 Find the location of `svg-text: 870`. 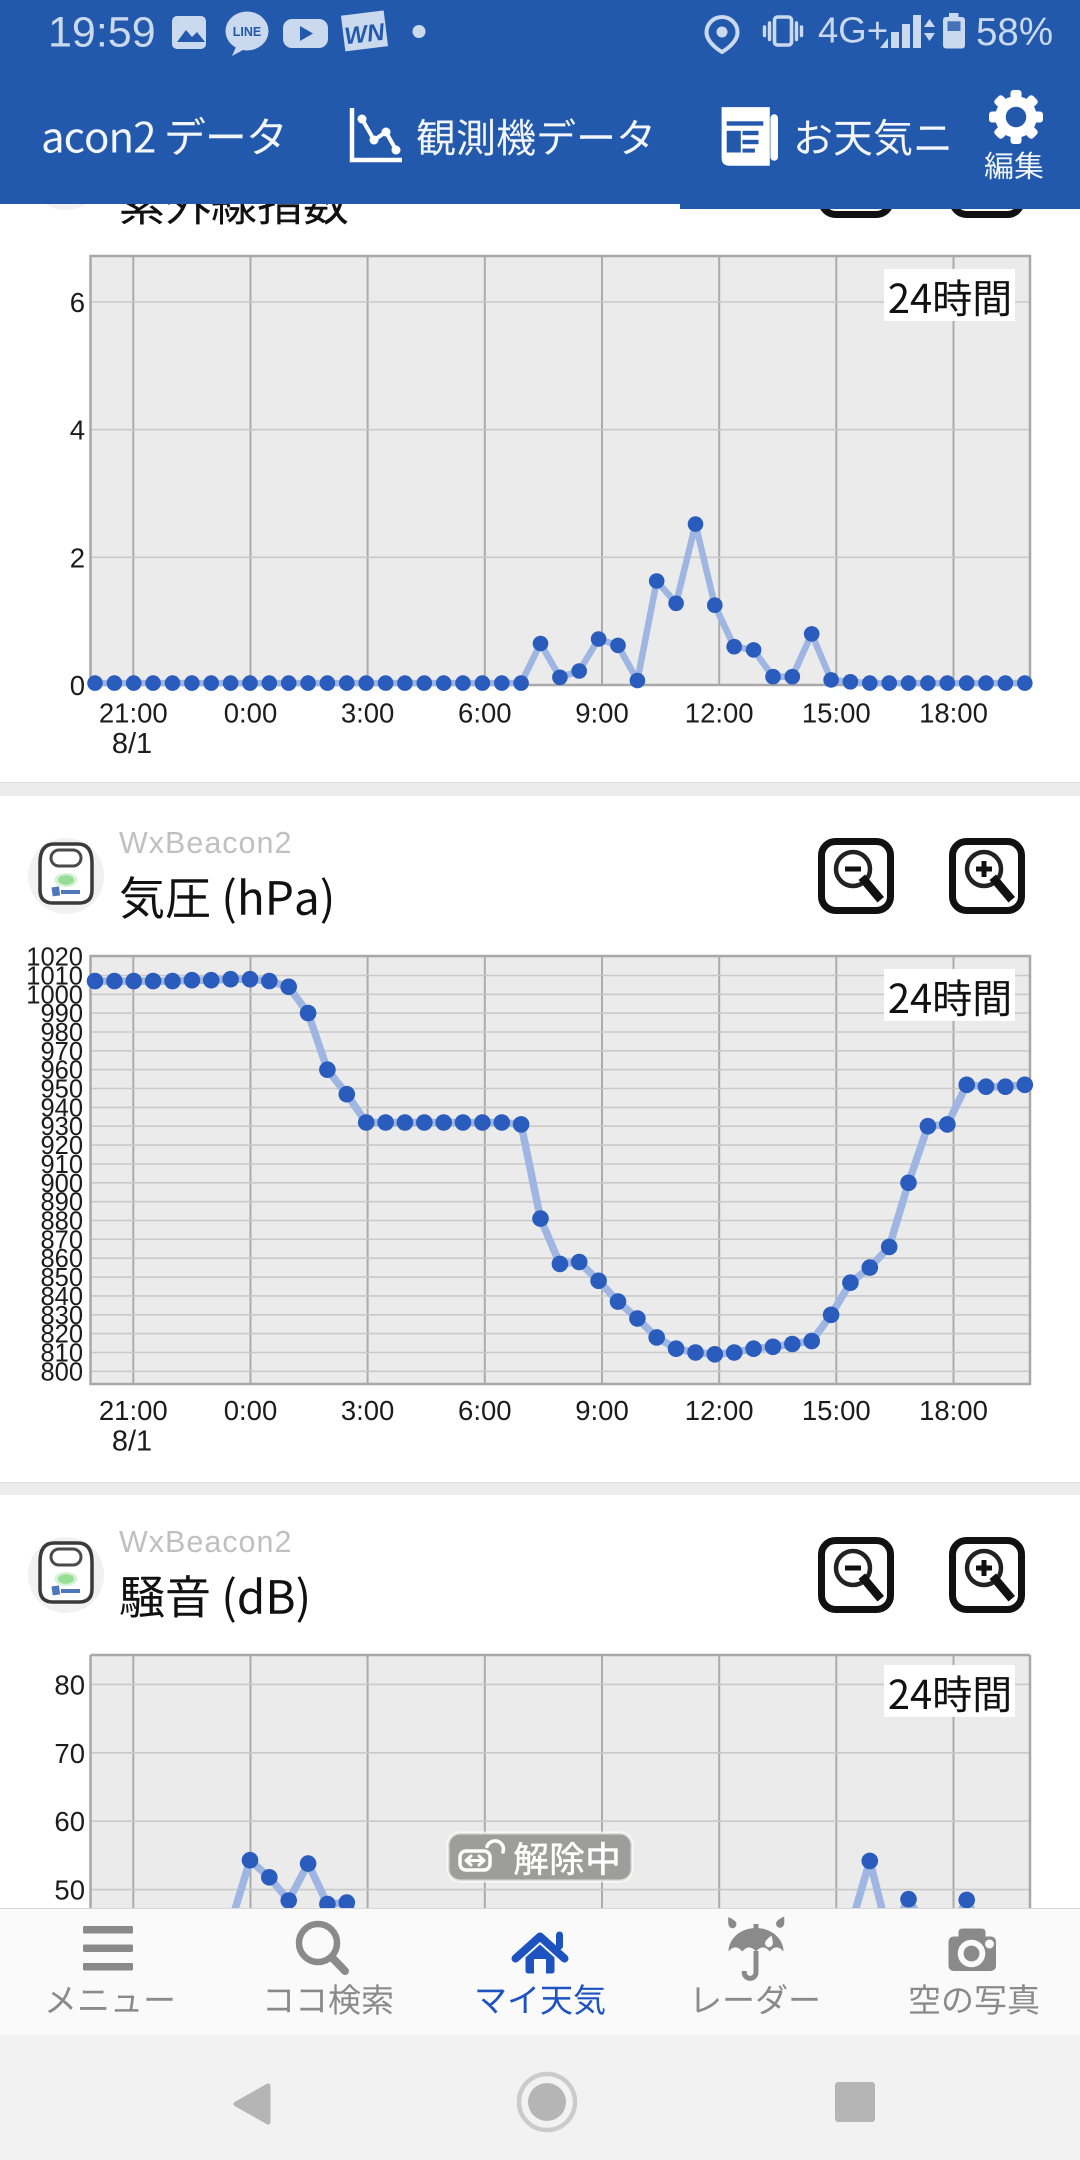

svg-text: 870 is located at coordinates (61, 1240).